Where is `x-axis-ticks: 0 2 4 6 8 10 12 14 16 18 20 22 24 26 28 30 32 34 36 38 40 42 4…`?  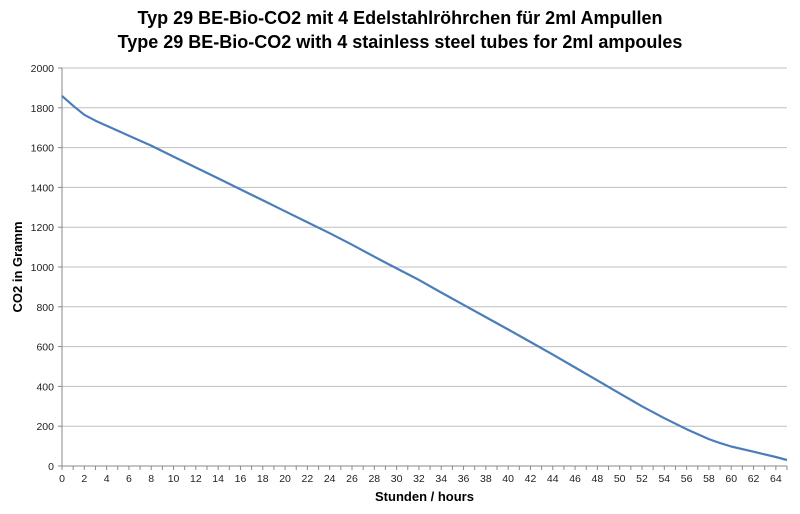 x-axis-ticks: 0 2 4 6 8 10 12 14 16 18 20 22 24 26 28 30 32 34 36 38 40 42 4… is located at coordinates (423, 475).